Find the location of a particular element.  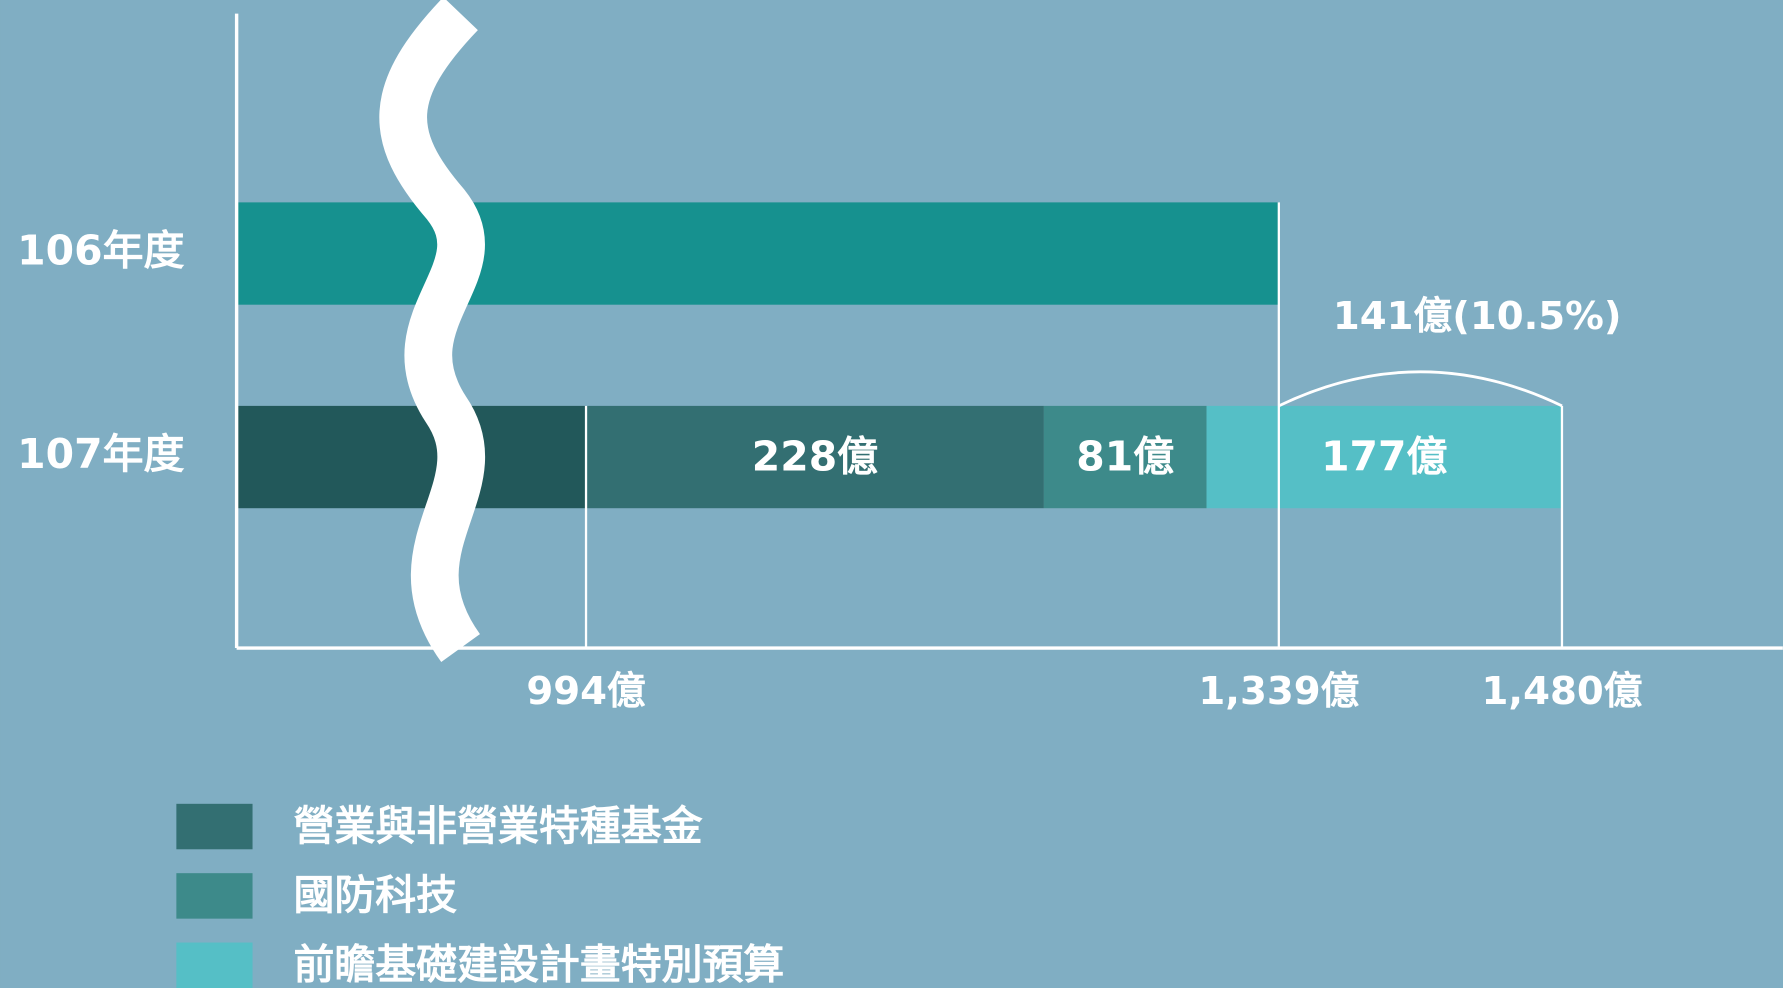

value-label: 81億 is located at coordinates (1125, 456).